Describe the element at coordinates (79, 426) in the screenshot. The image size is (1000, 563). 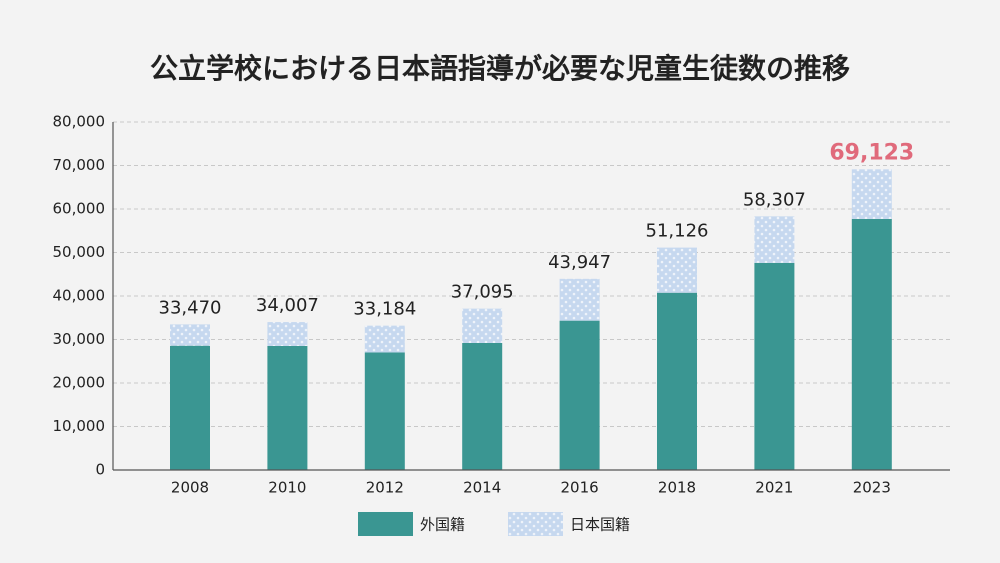
I see `y-tick-label: 10,000` at that location.